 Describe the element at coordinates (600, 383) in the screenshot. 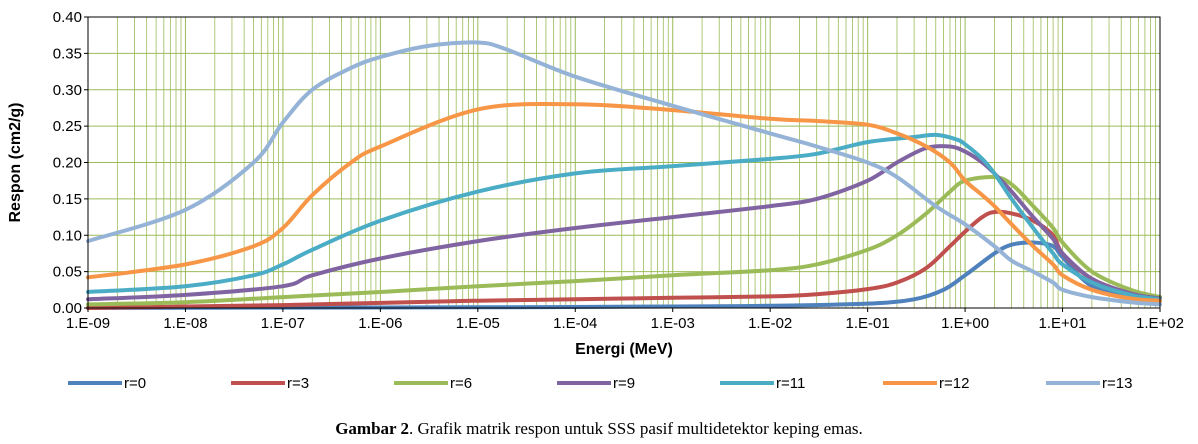

I see `legend: r=0 r=3 r=6 r=9 r=11 r=12 r=13` at that location.